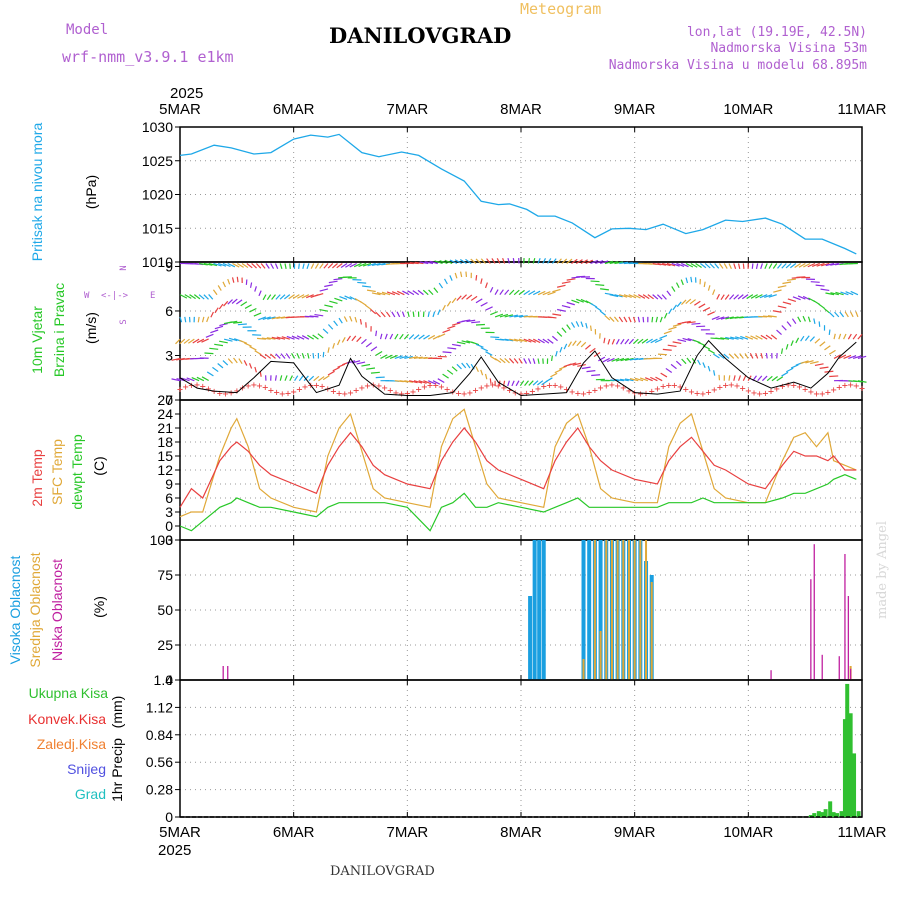  I want to click on elevation-text: Nadmorska Visina 53m, so click(788, 48).